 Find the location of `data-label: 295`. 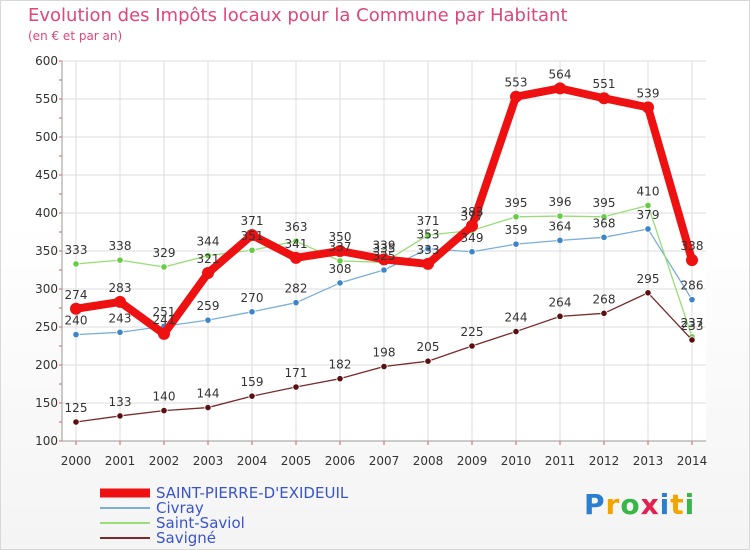

data-label: 295 is located at coordinates (648, 279).